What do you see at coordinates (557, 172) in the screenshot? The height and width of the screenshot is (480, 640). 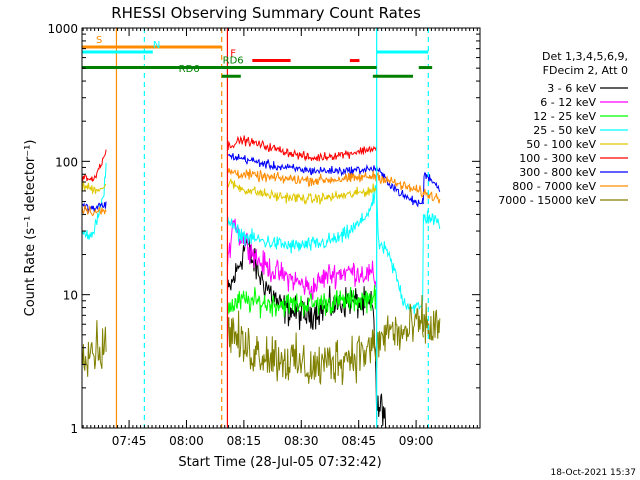 I see `legend-entry-label: 300 - 800 keV` at bounding box center [557, 172].